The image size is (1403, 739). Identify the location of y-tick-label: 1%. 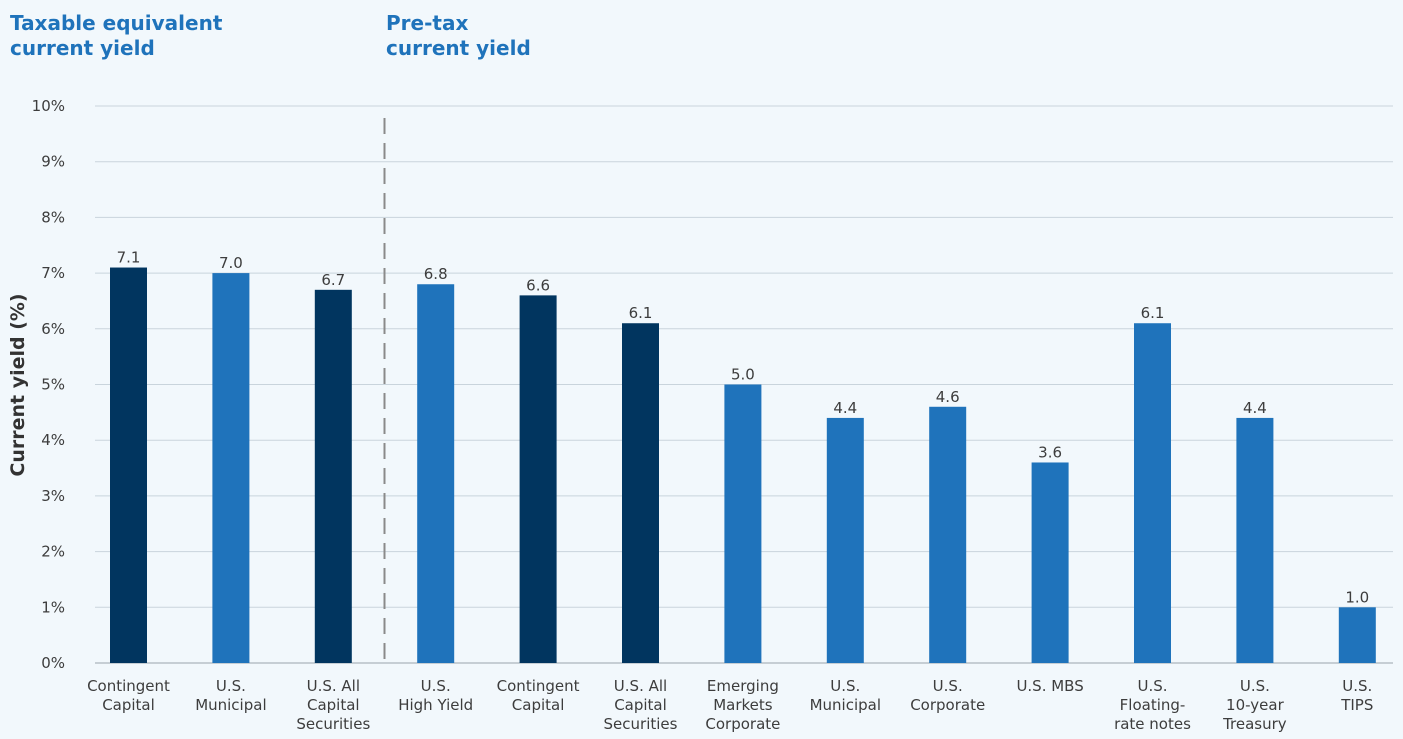
(53, 607).